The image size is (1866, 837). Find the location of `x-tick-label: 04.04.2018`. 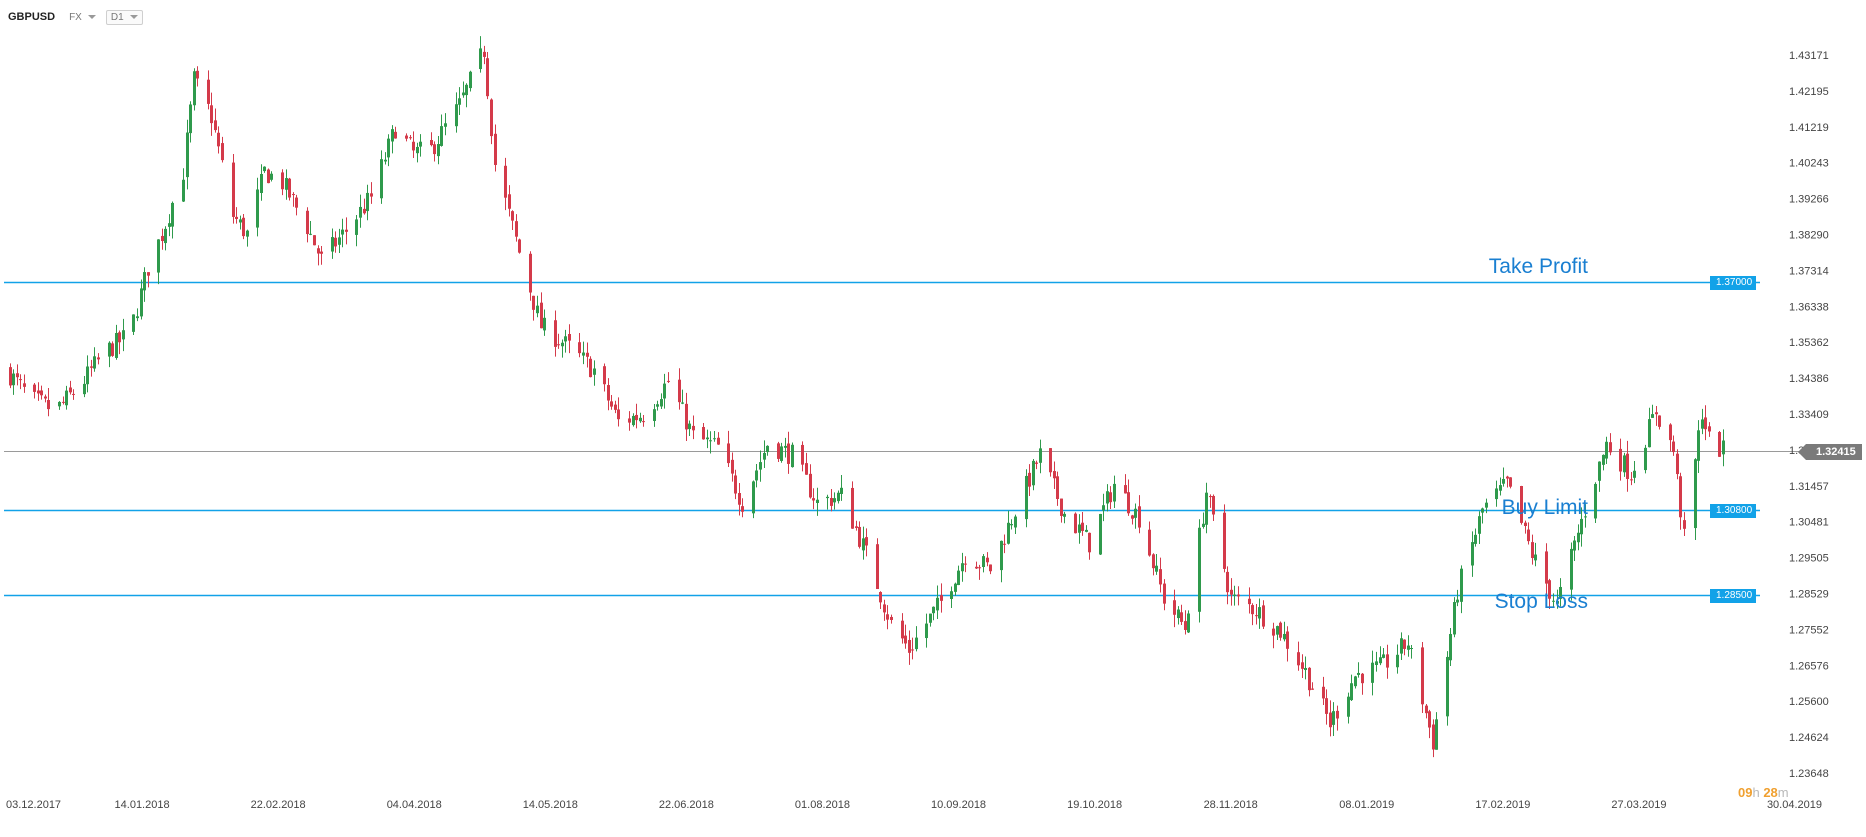

x-tick-label: 04.04.2018 is located at coordinates (414, 805).